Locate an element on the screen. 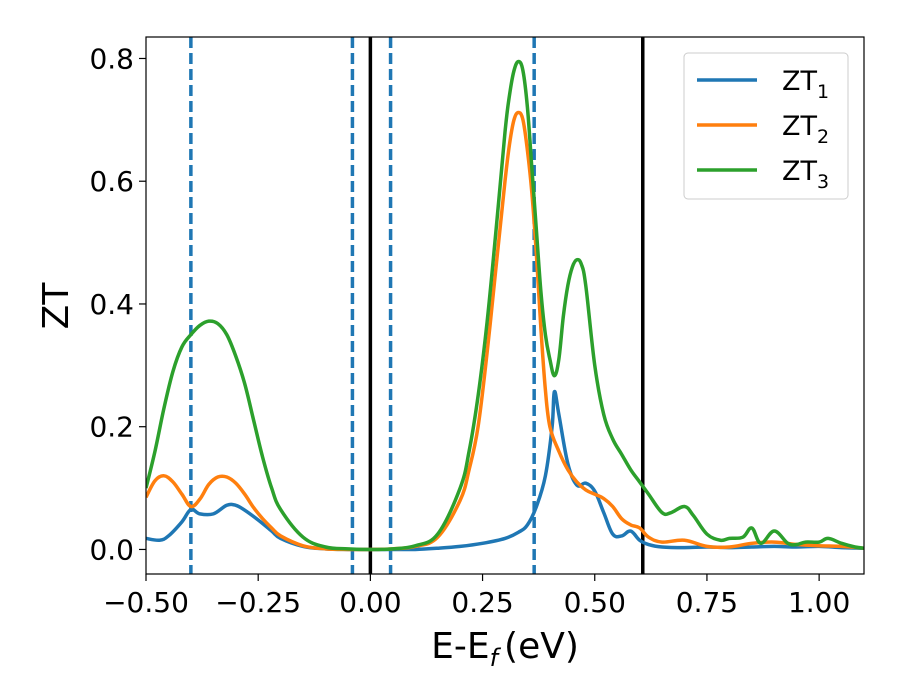  legend-box is located at coordinates (766, 126).